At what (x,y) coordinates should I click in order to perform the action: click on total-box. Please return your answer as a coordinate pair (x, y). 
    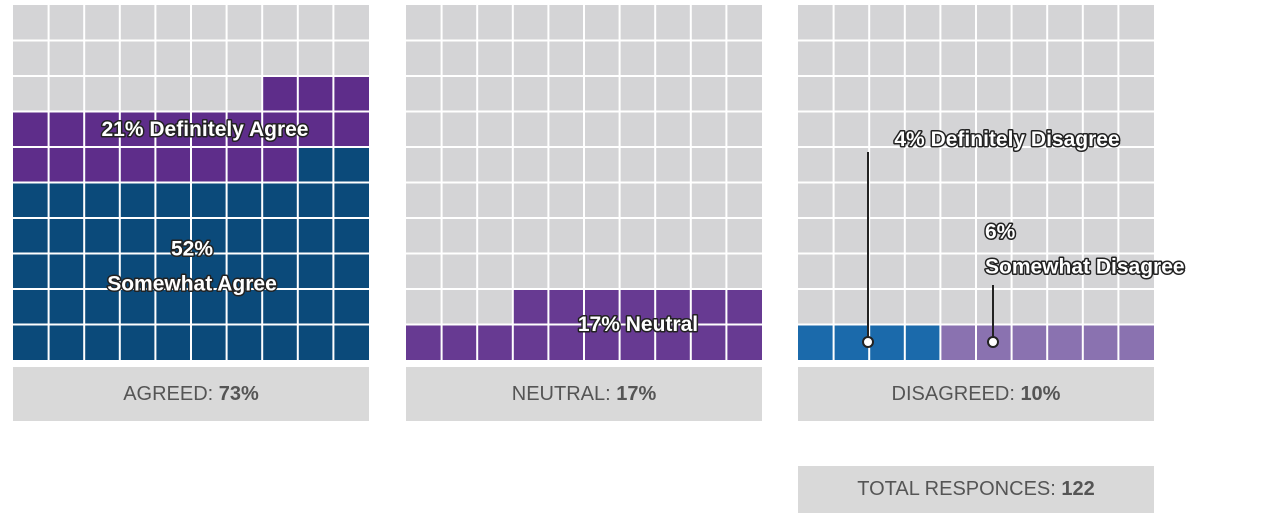
    Looking at the image, I should click on (976, 489).